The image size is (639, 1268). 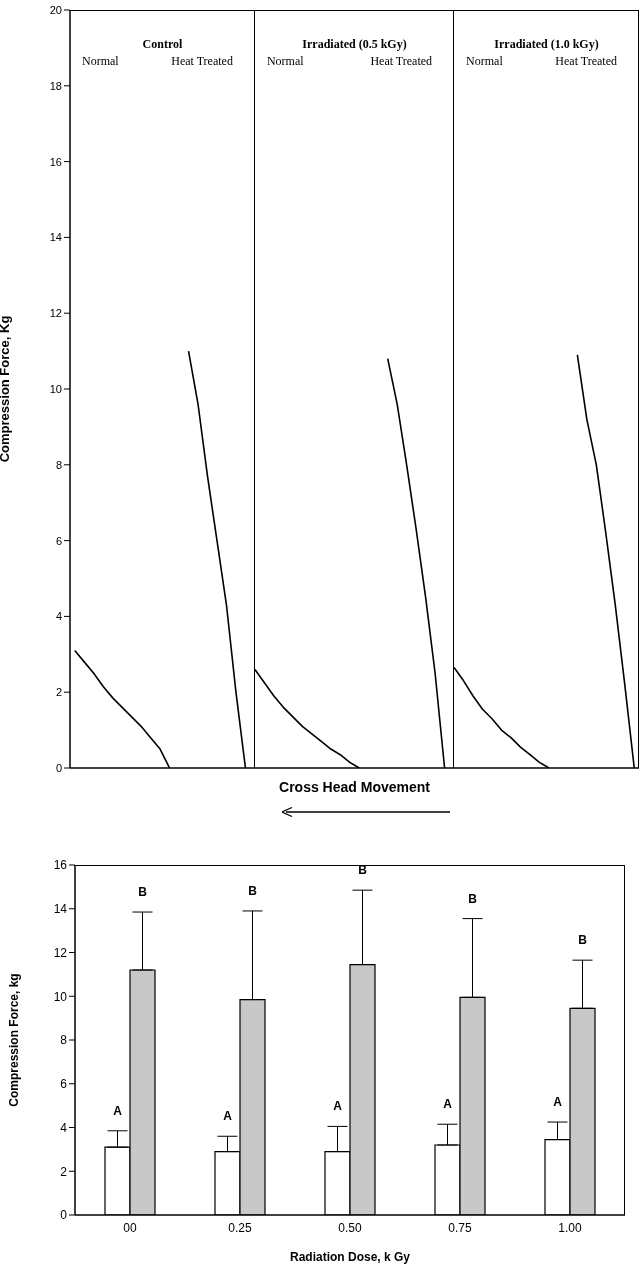 I want to click on x-tick-label: 1.00, so click(x=570, y=1227).